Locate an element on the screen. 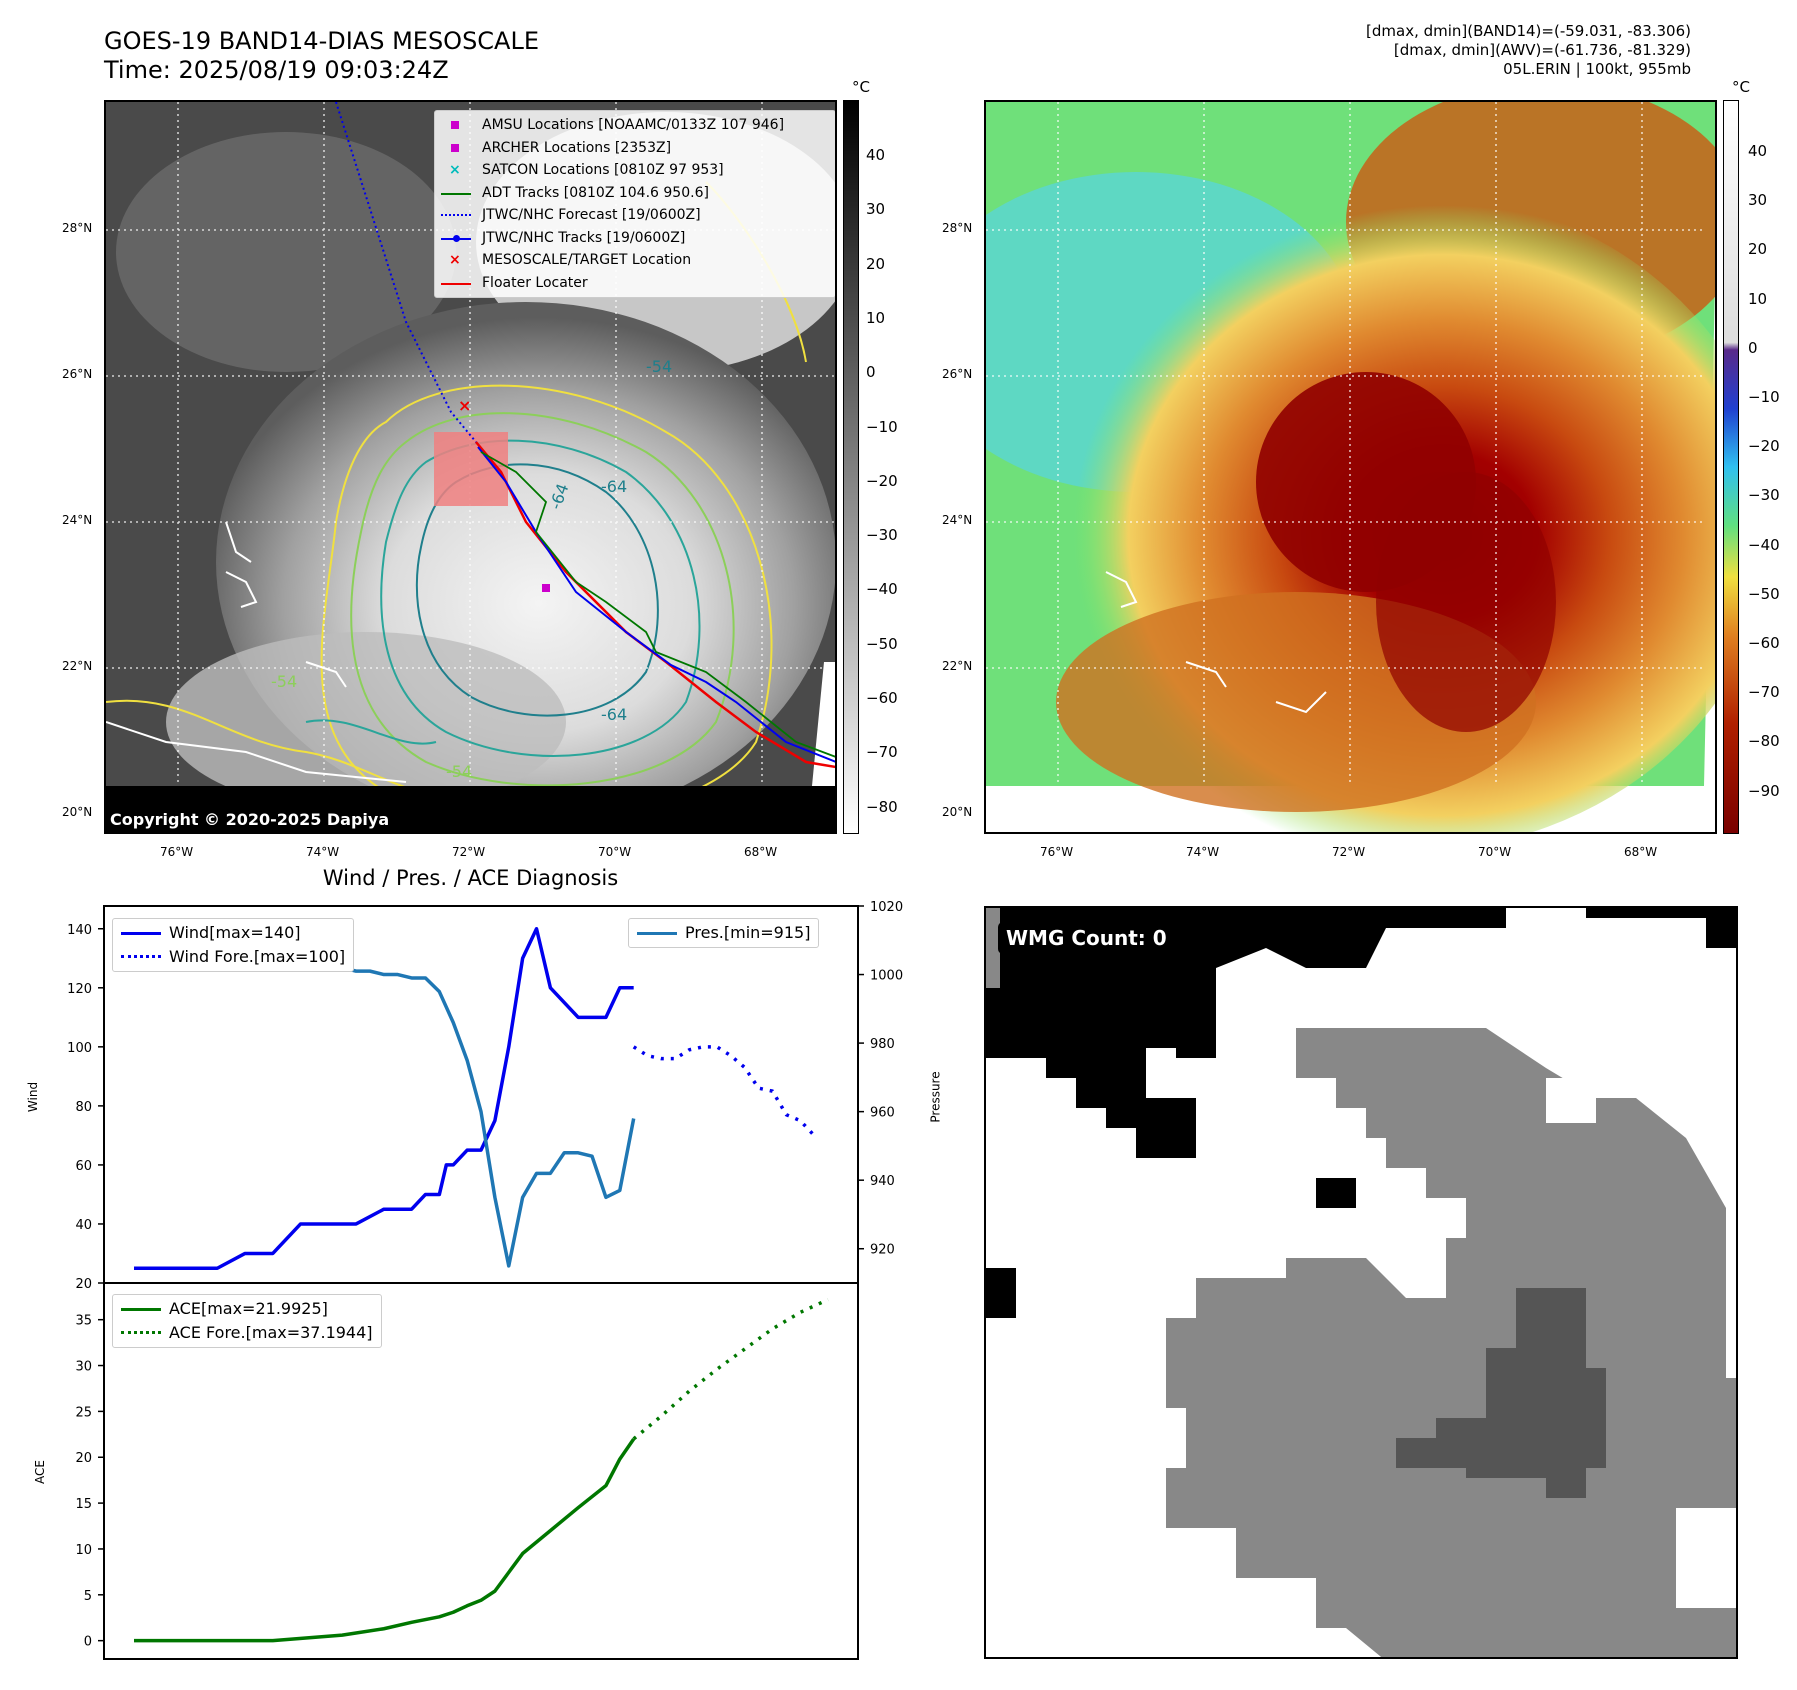 This screenshot has width=1797, height=1690. gray-colorbar is located at coordinates (851, 467).